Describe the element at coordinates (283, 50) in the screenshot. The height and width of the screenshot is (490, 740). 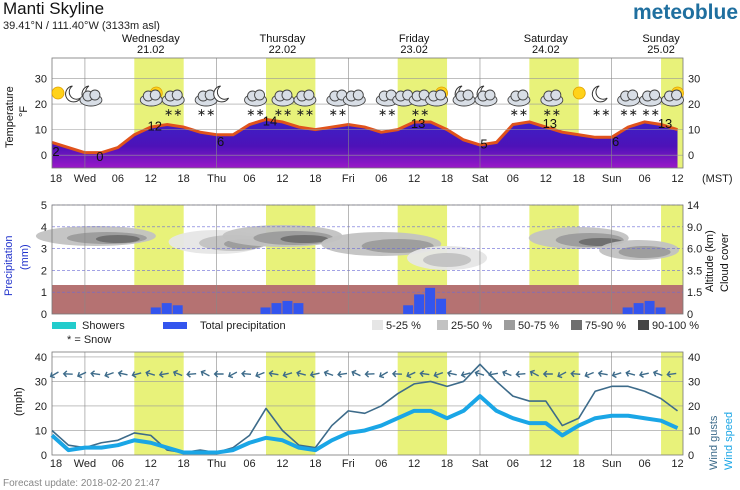
I see `day-date: 22.02` at that location.